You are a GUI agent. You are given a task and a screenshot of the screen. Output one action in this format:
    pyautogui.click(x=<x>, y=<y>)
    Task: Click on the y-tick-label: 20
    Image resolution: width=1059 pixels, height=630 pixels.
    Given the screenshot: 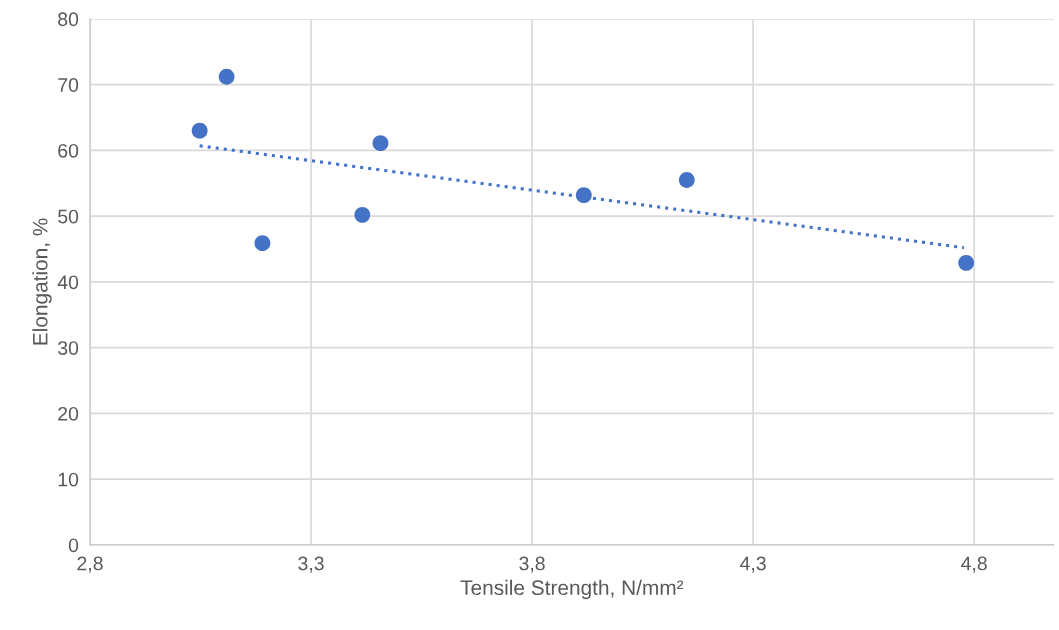 What is the action you would take?
    pyautogui.click(x=68, y=413)
    